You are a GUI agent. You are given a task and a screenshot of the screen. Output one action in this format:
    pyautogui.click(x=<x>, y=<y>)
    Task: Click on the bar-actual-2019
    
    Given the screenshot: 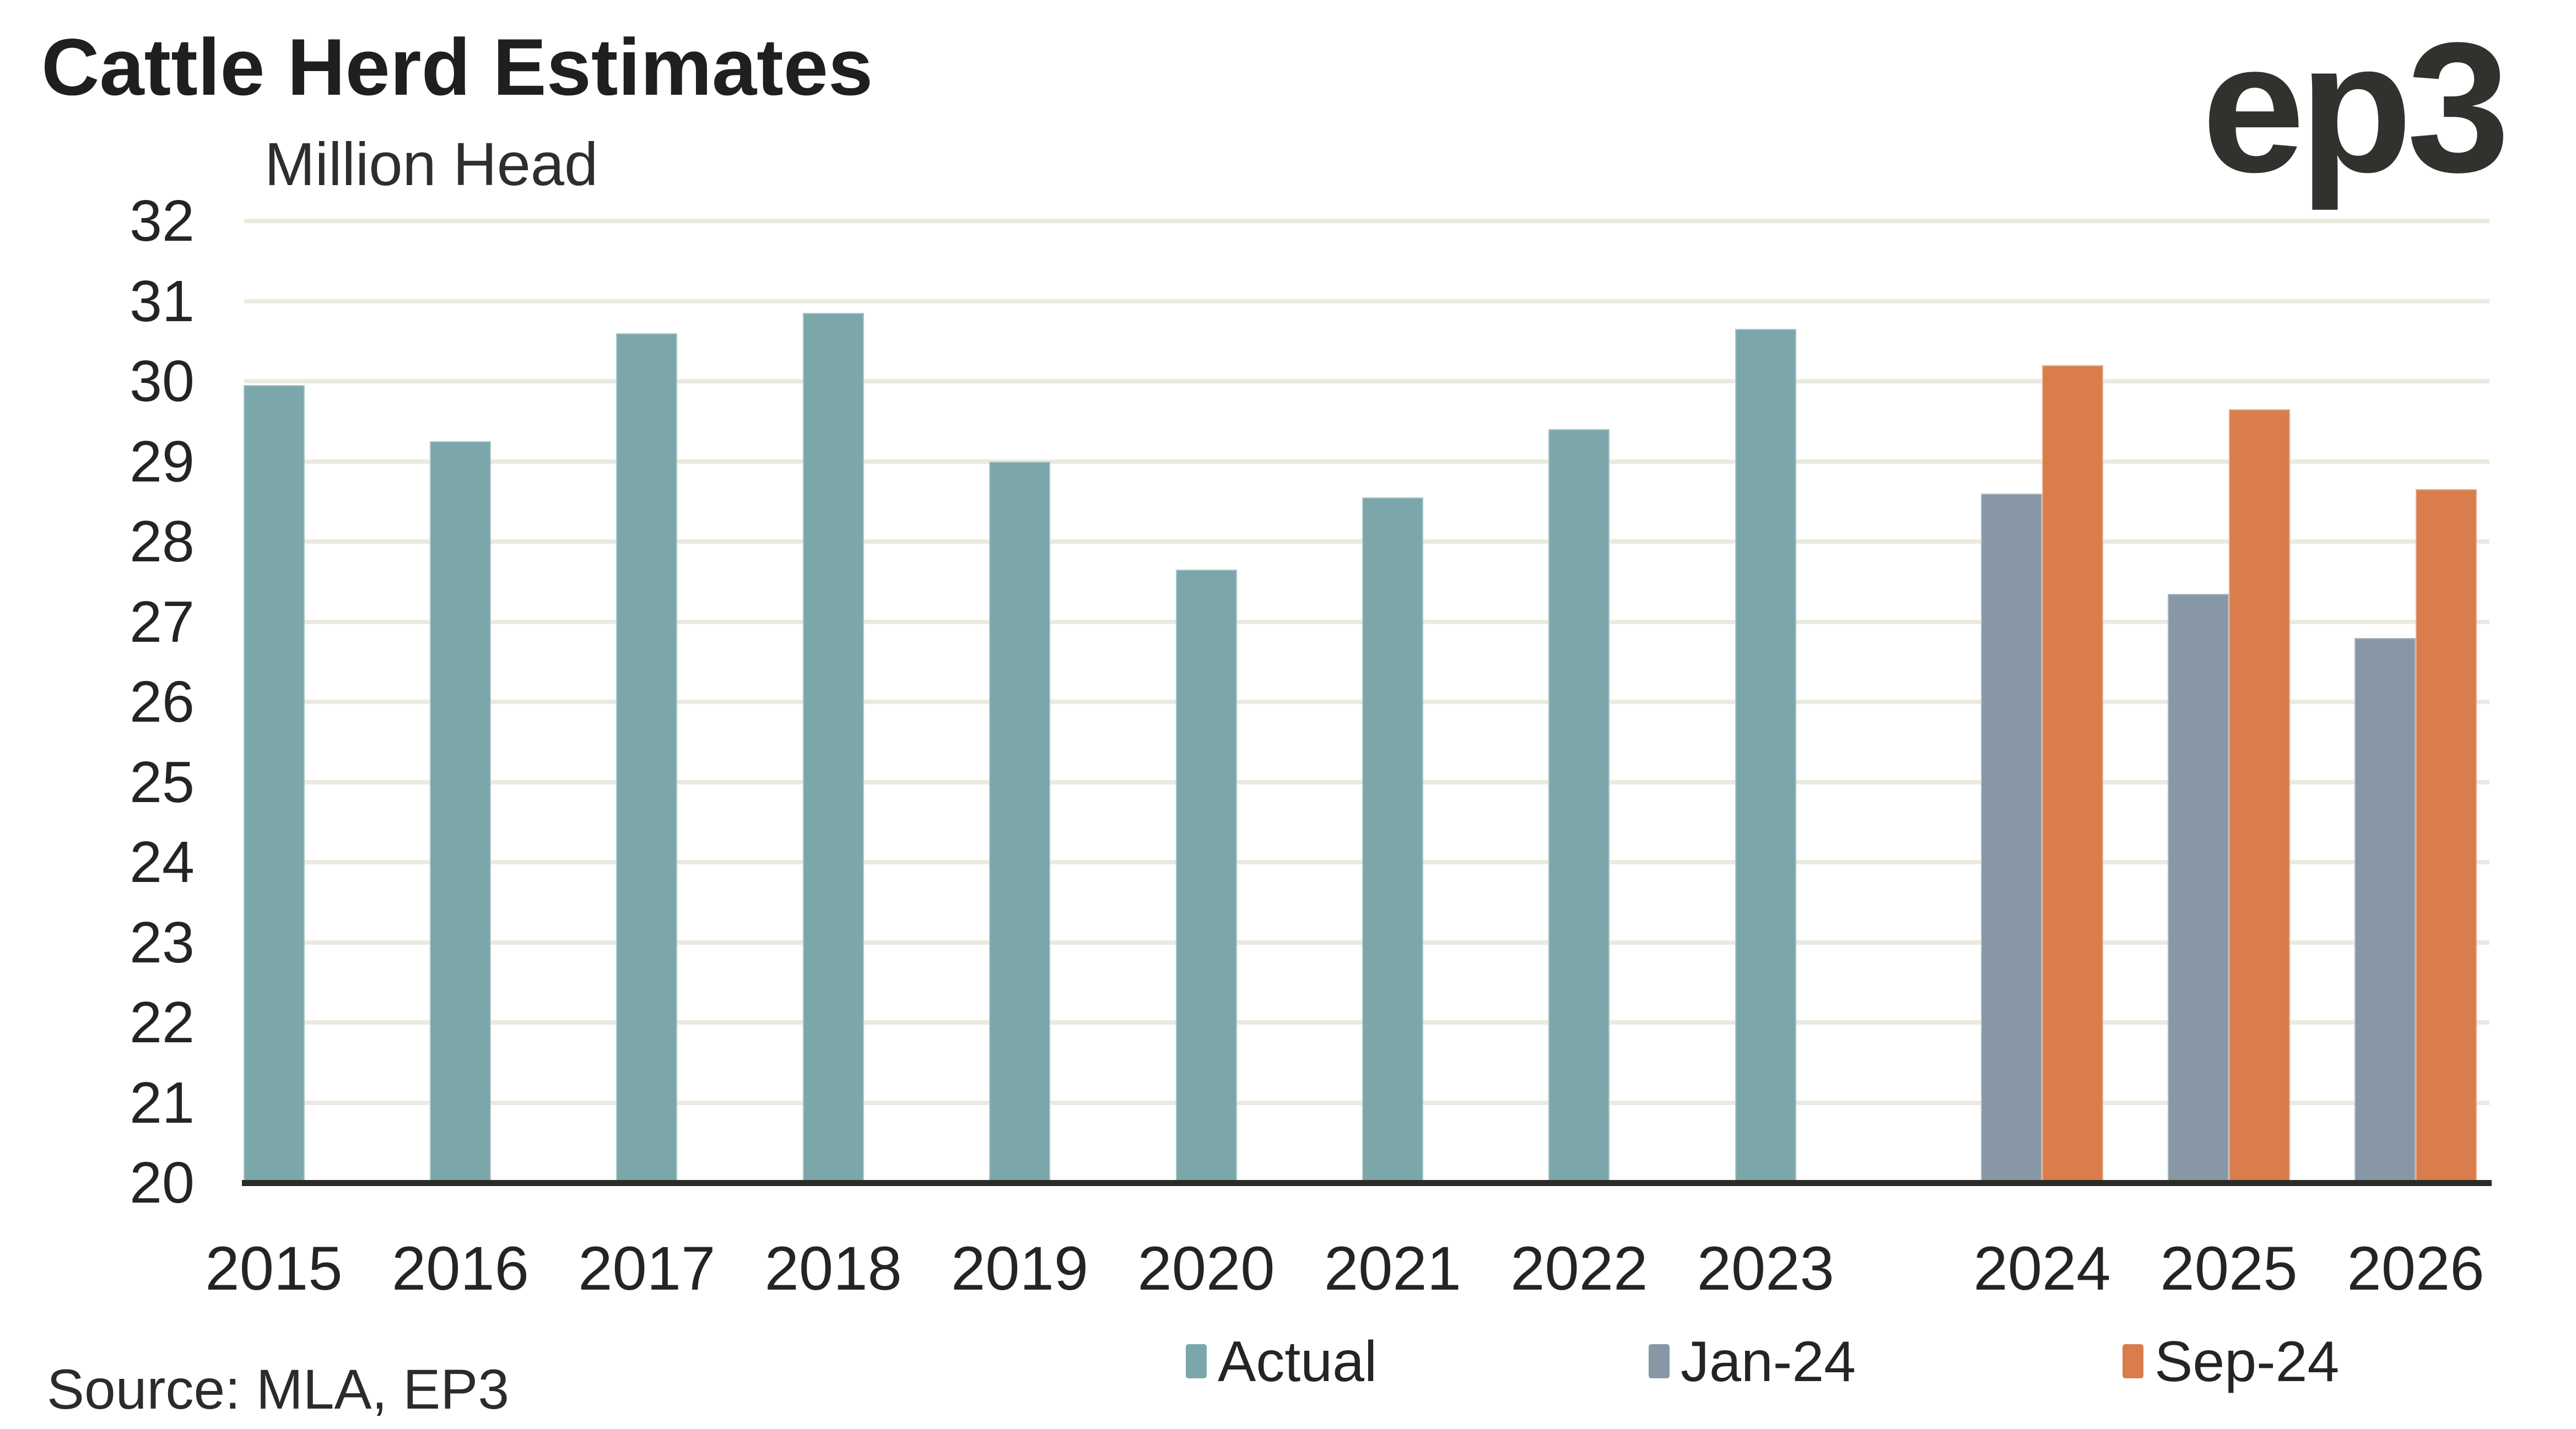 What is the action you would take?
    pyautogui.click(x=1020, y=823)
    